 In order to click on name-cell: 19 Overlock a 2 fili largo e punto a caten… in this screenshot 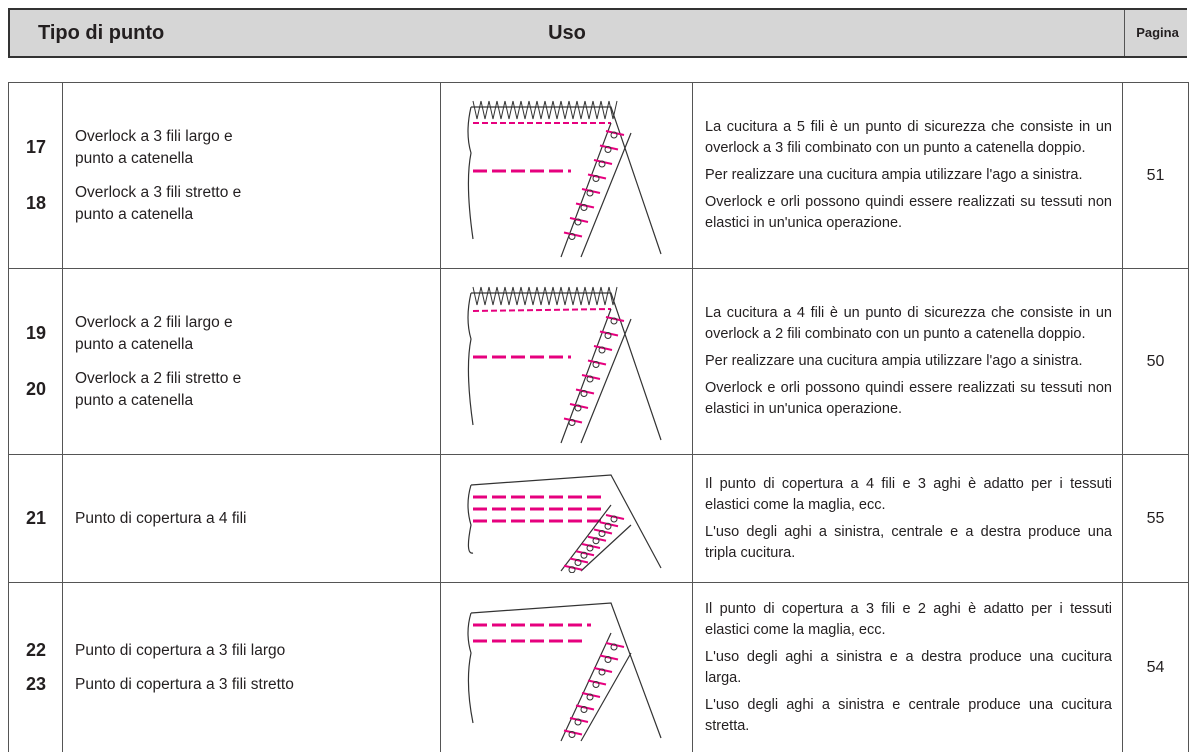, I will do `click(224, 361)`.